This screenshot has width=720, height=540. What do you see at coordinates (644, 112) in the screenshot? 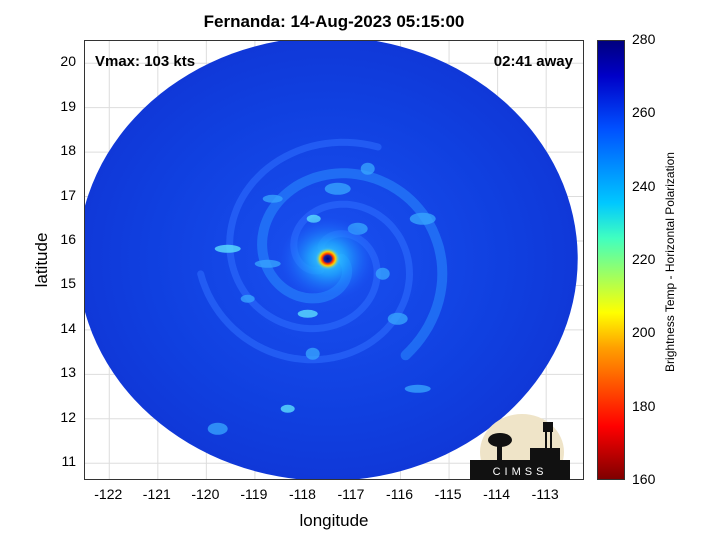
I see `colorbar-tick-label: 260` at bounding box center [644, 112].